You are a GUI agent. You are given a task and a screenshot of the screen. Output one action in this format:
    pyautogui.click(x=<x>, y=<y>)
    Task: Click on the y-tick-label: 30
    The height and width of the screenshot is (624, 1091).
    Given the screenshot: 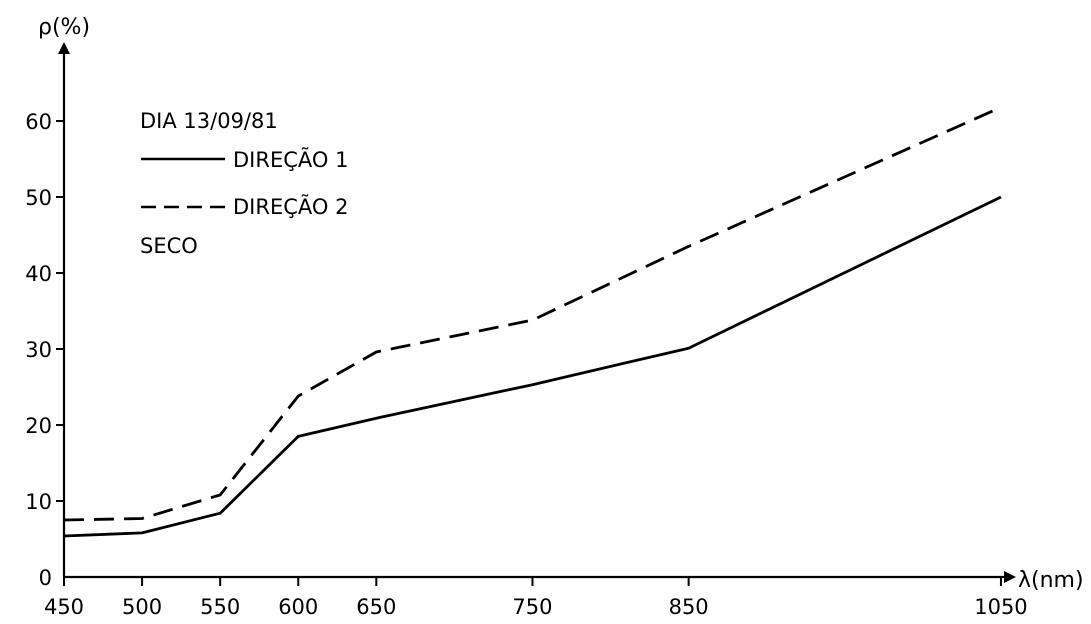 What is the action you would take?
    pyautogui.click(x=38, y=350)
    